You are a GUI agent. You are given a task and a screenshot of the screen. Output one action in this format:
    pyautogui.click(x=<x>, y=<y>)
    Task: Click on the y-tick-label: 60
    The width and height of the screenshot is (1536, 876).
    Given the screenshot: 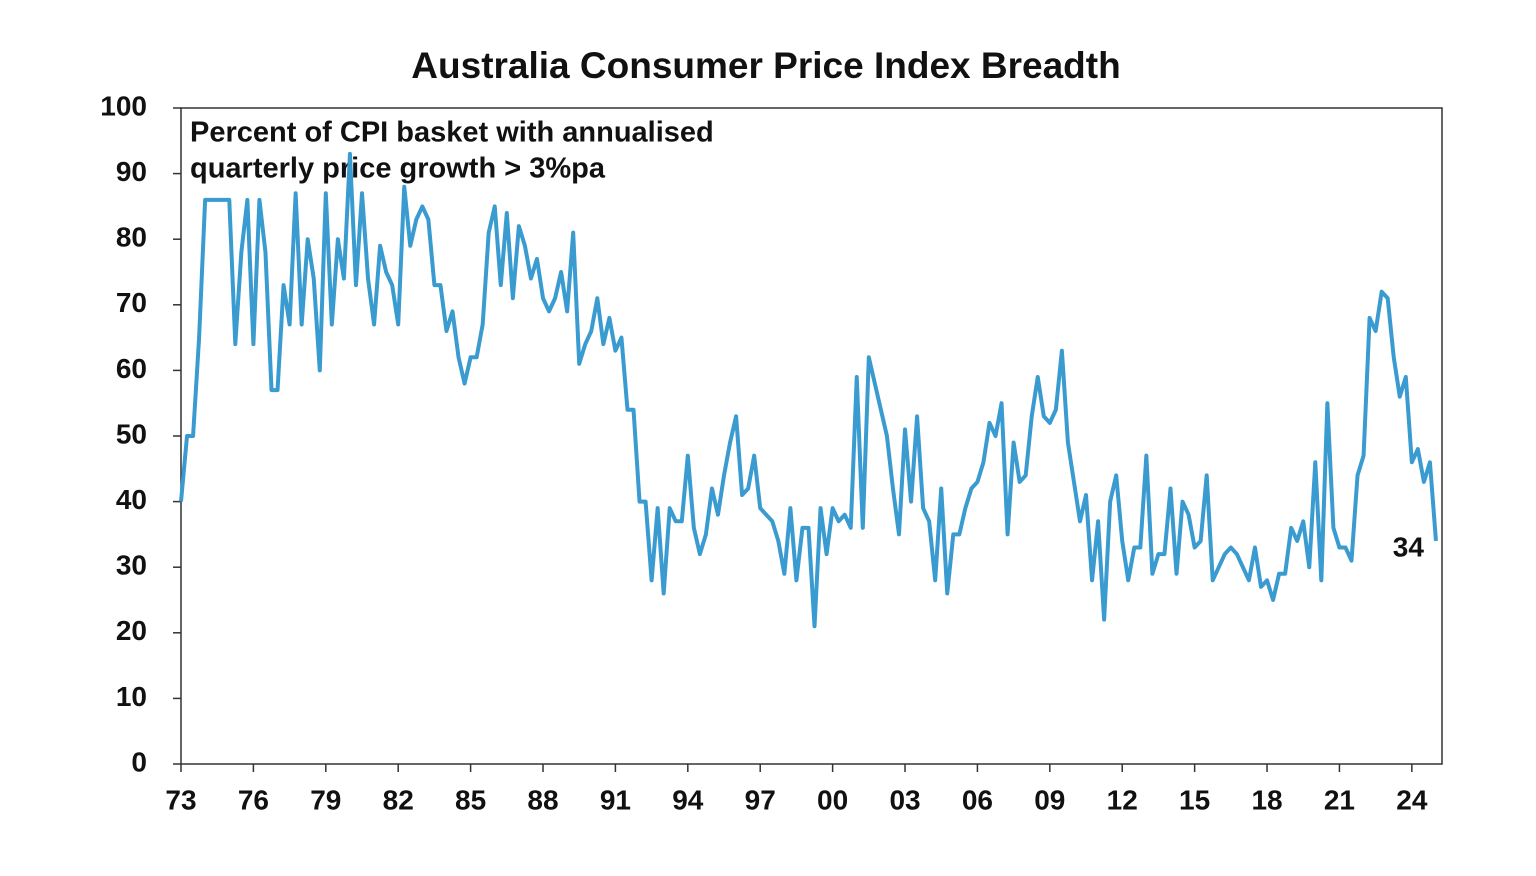 What is the action you would take?
    pyautogui.click(x=131, y=368)
    